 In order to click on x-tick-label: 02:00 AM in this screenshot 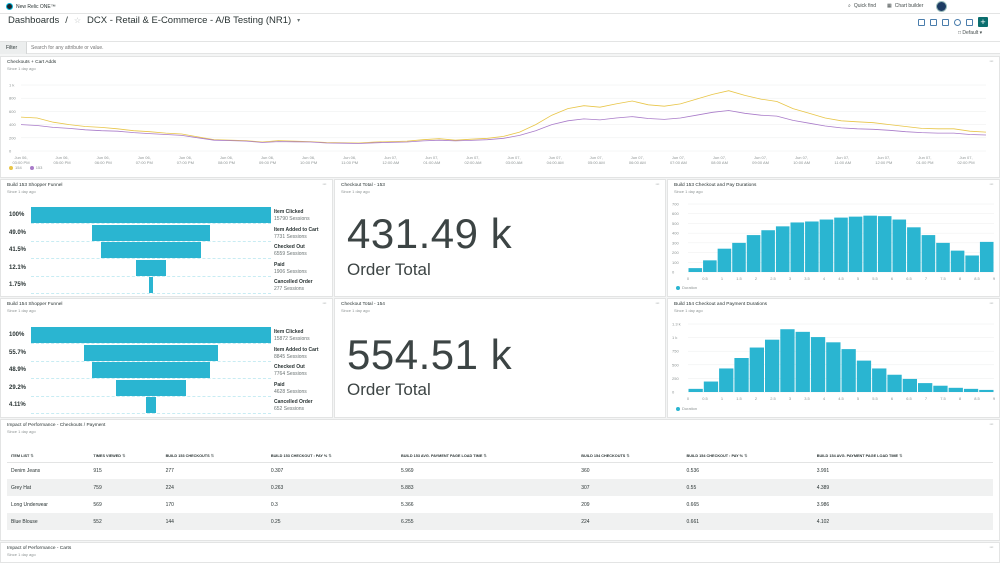, I will do `click(473, 162)`.